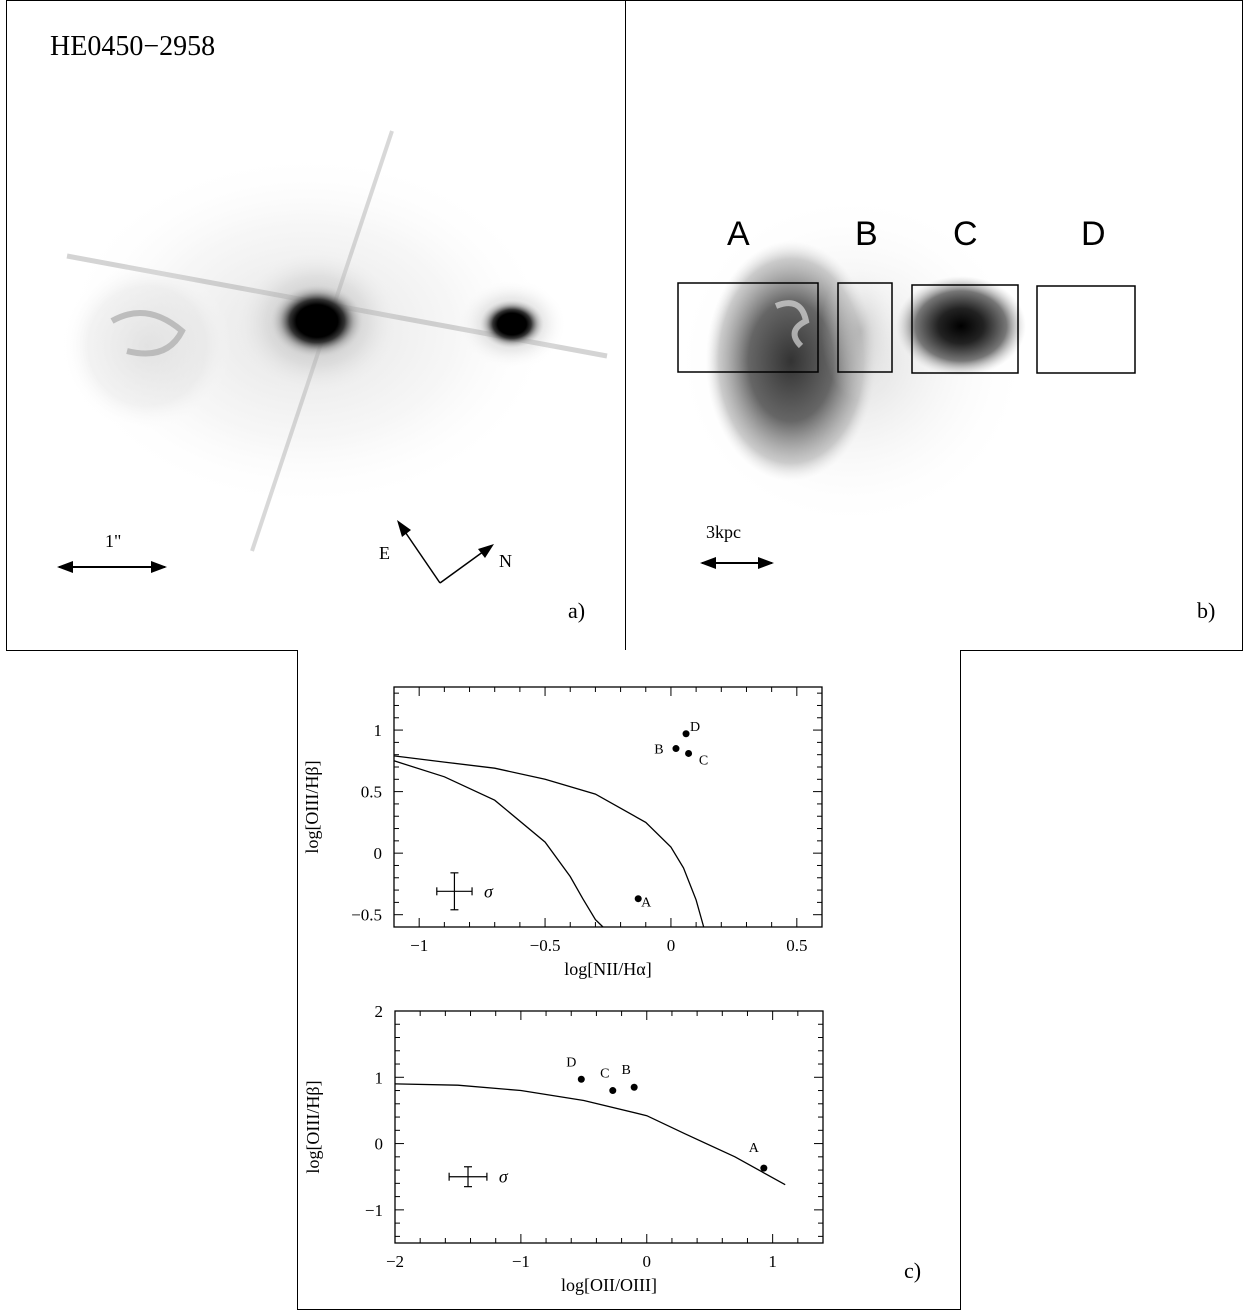 Image resolution: width=1243 pixels, height=1310 pixels. I want to click on panel-label-b: b), so click(1206, 610).